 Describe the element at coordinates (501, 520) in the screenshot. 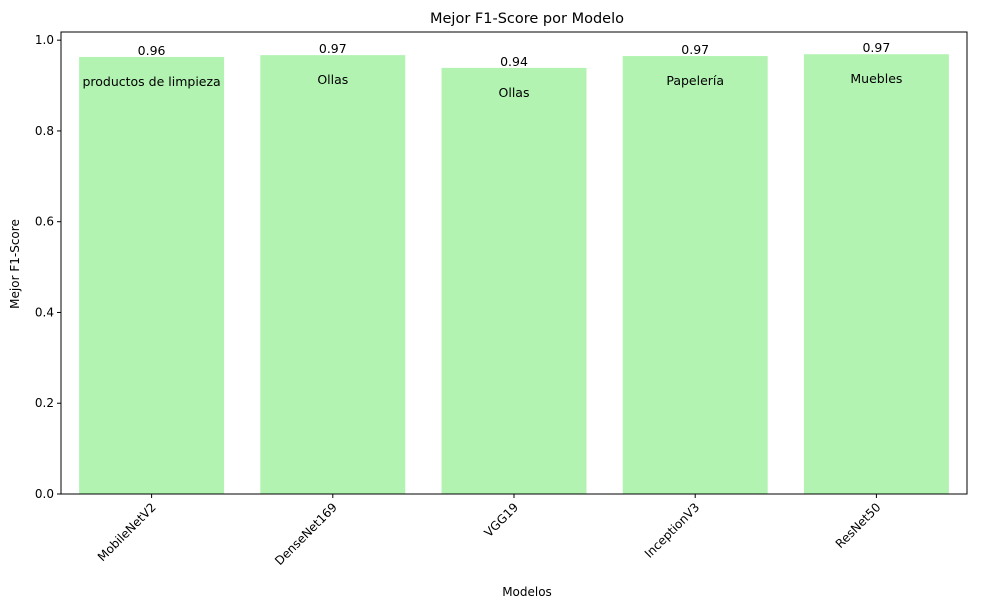

I see `x-tick-label: VGG19` at that location.